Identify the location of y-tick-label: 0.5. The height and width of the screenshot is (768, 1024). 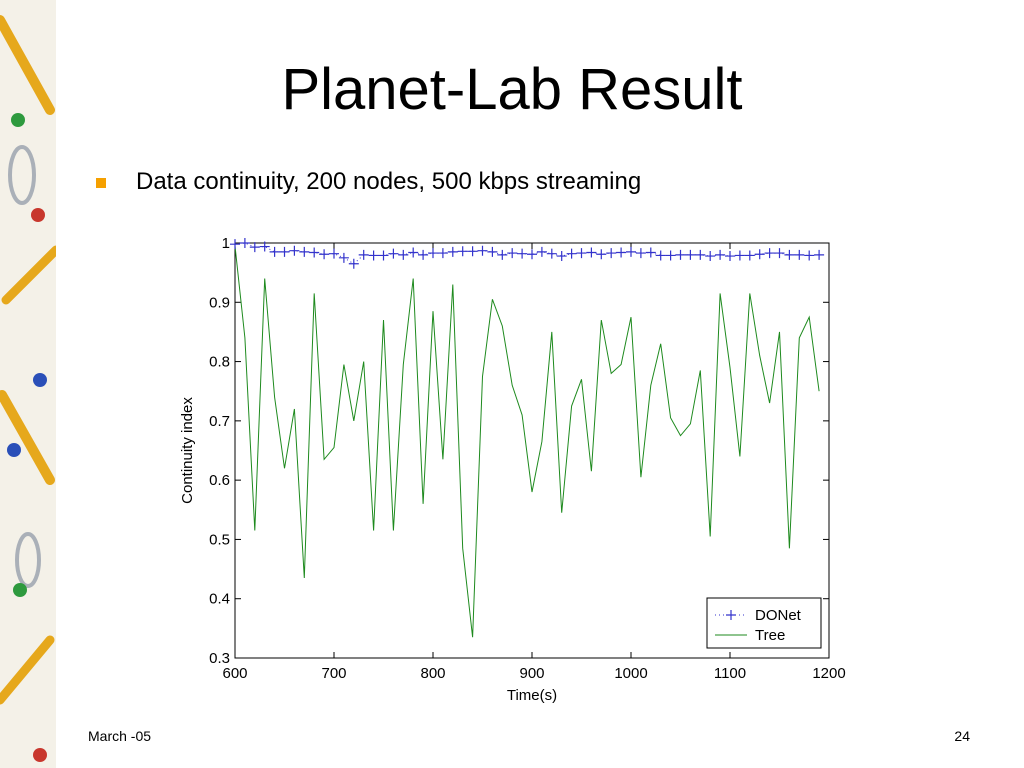
(219, 539).